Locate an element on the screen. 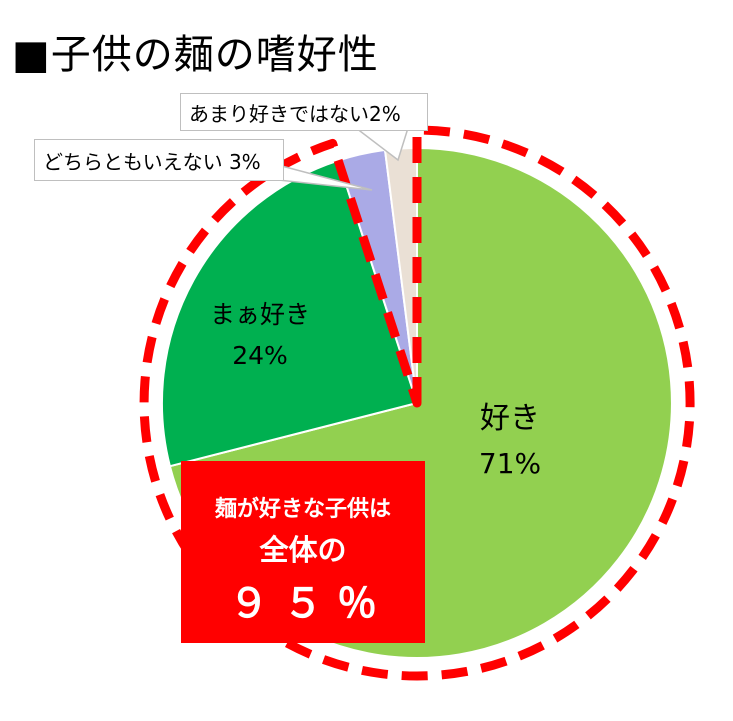 The width and height of the screenshot is (733, 721). label-maasuki-value: 24% is located at coordinates (260, 355).